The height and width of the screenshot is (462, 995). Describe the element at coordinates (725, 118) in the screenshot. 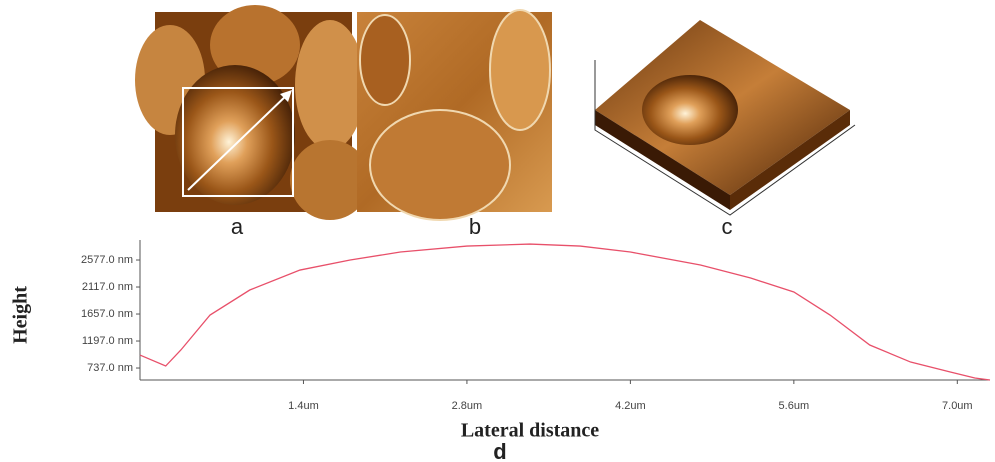

I see `afm-image-c-3d` at that location.